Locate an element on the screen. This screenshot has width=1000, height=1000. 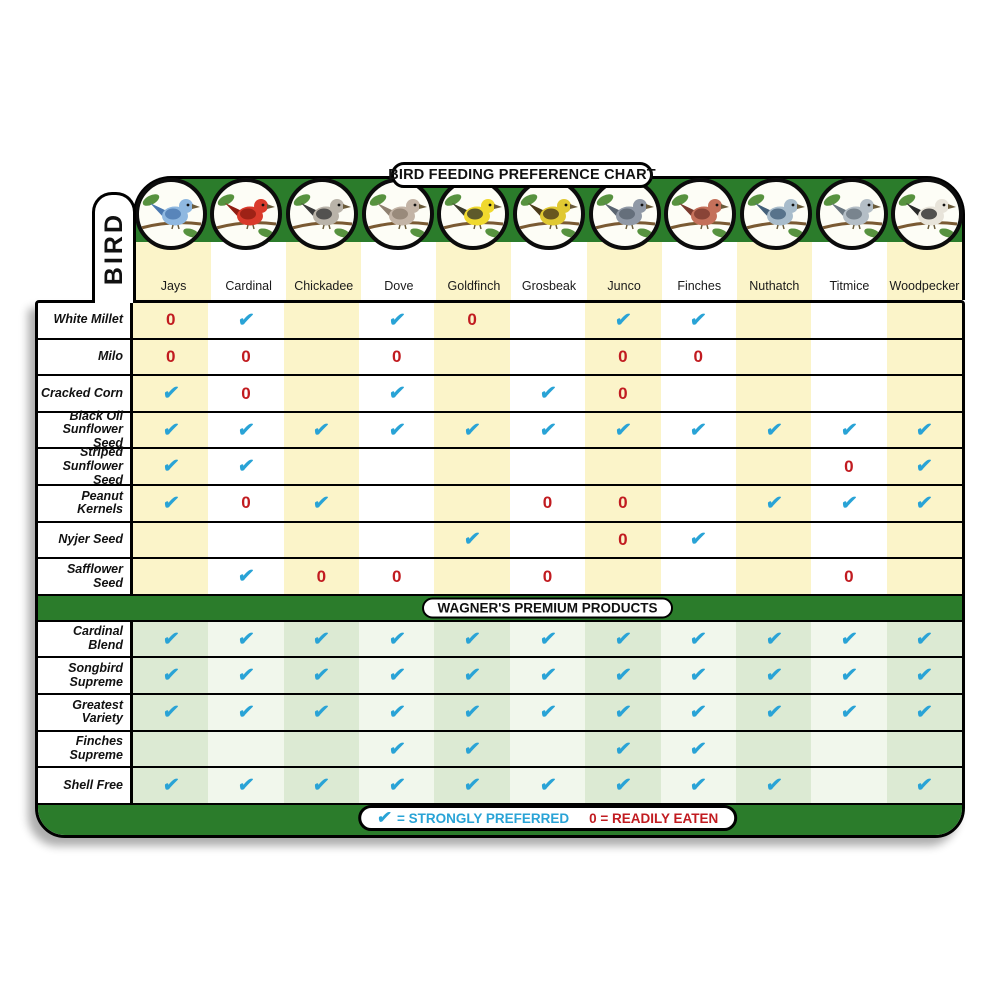
cell-black-oil-sunflower-seed-grosbeak: ✔ is located at coordinates (547, 430).